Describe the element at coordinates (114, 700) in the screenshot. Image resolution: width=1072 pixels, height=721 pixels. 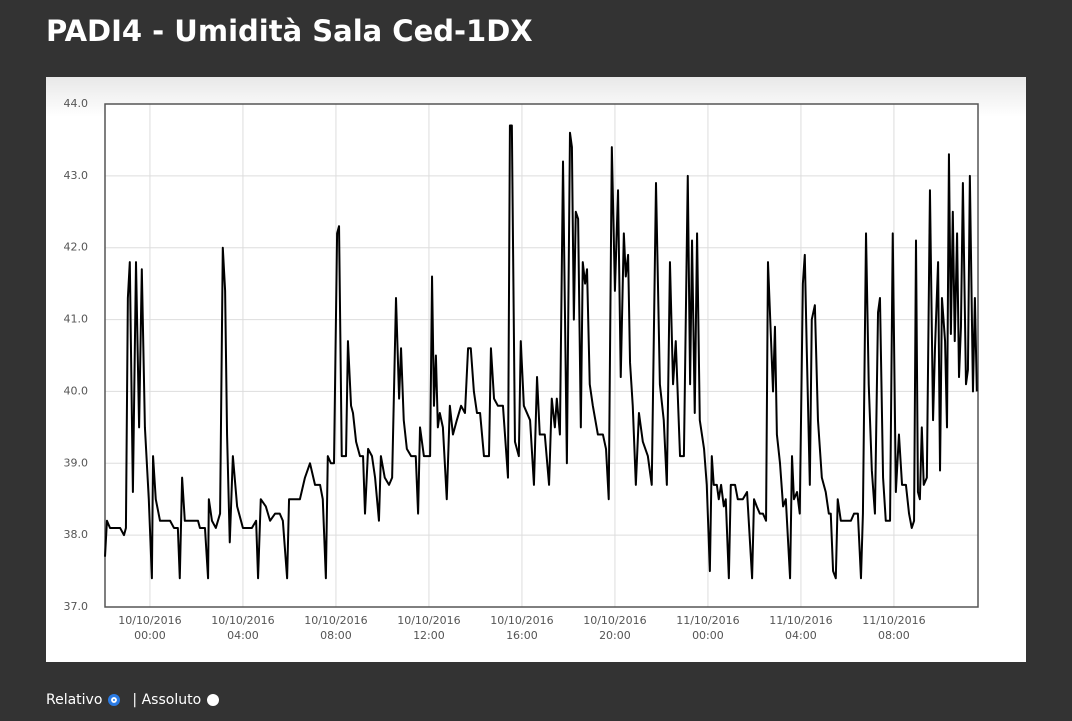
I see `relative-radio` at that location.